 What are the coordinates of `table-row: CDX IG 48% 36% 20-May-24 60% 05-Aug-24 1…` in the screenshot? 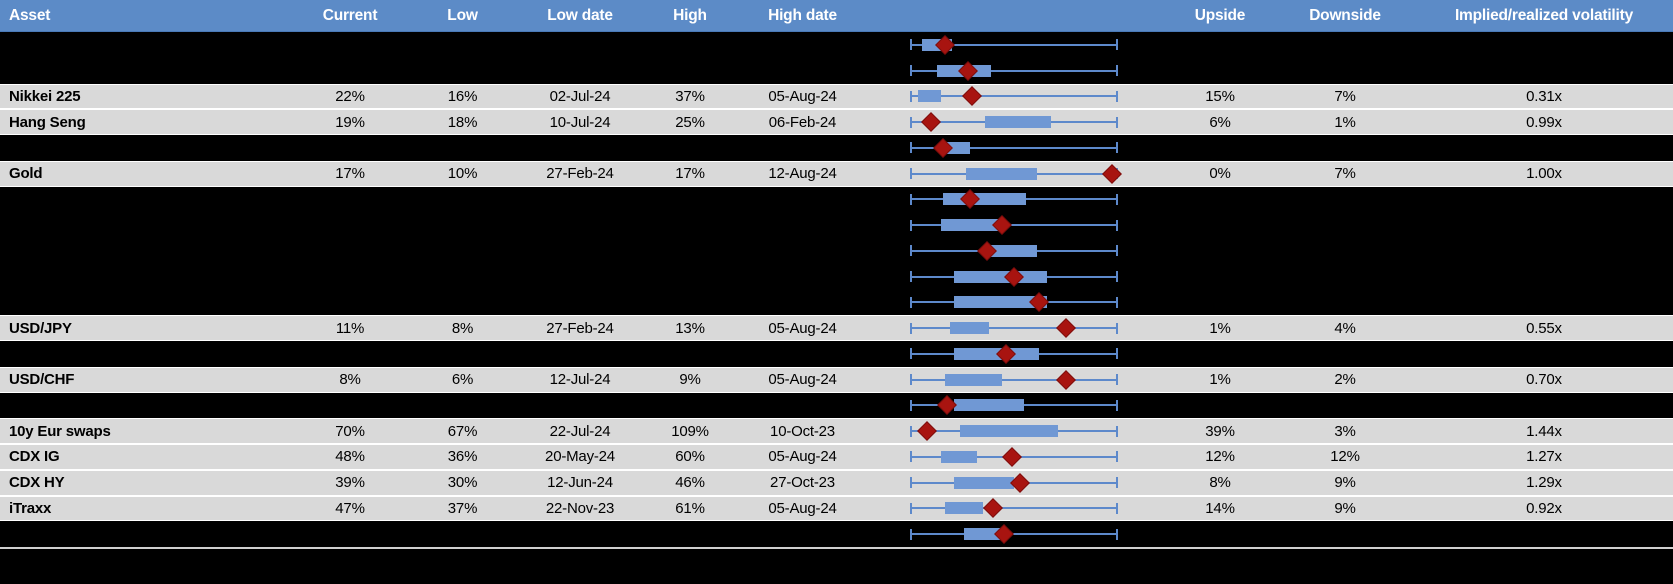 It's located at (836, 457).